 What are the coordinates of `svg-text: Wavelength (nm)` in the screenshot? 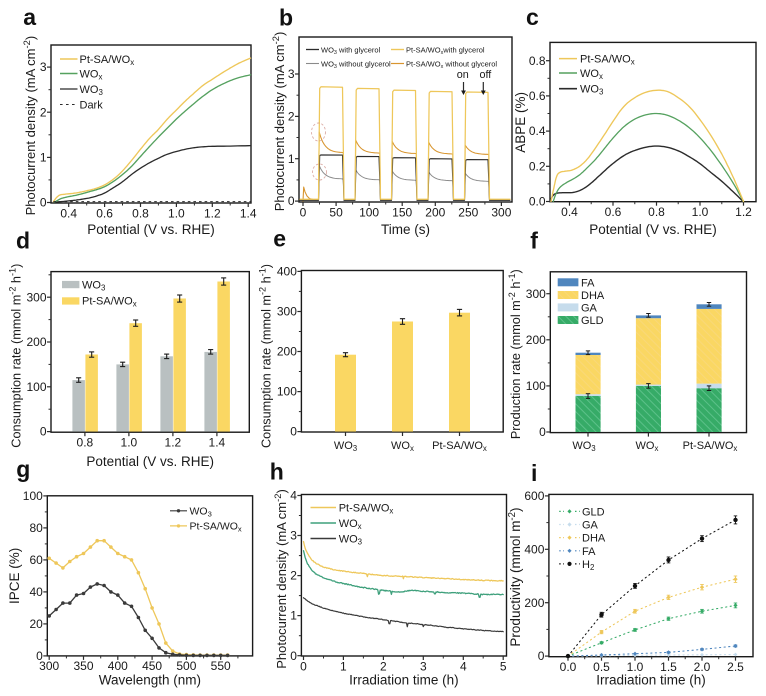 It's located at (150, 680).